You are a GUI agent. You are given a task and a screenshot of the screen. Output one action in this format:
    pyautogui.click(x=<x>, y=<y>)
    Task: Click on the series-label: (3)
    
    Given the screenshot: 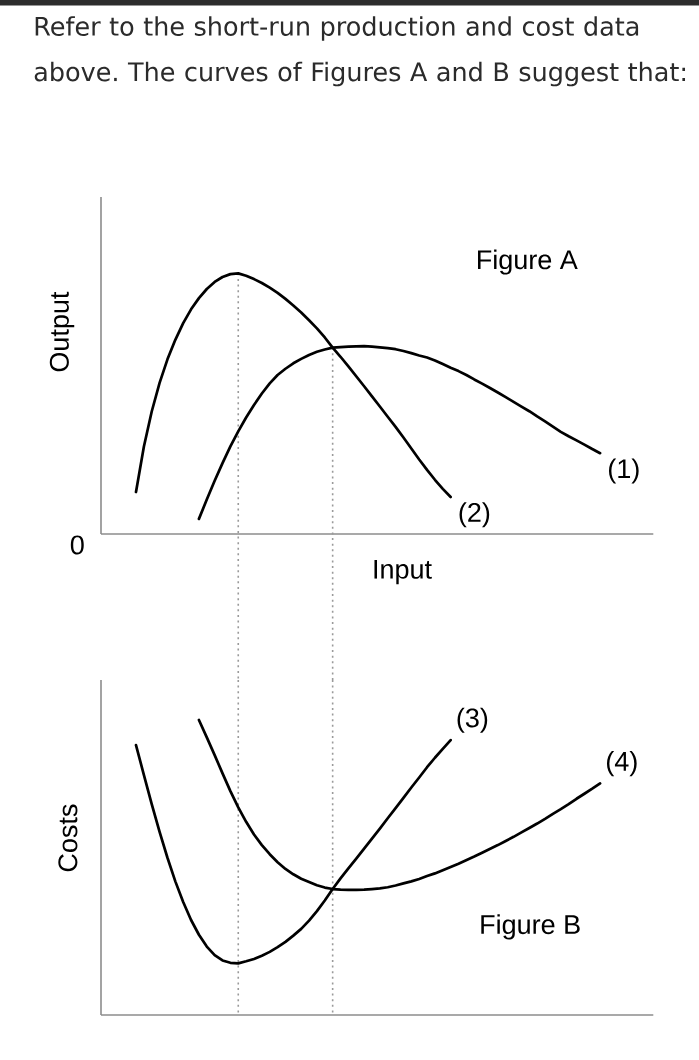 What is the action you would take?
    pyautogui.click(x=472, y=720)
    